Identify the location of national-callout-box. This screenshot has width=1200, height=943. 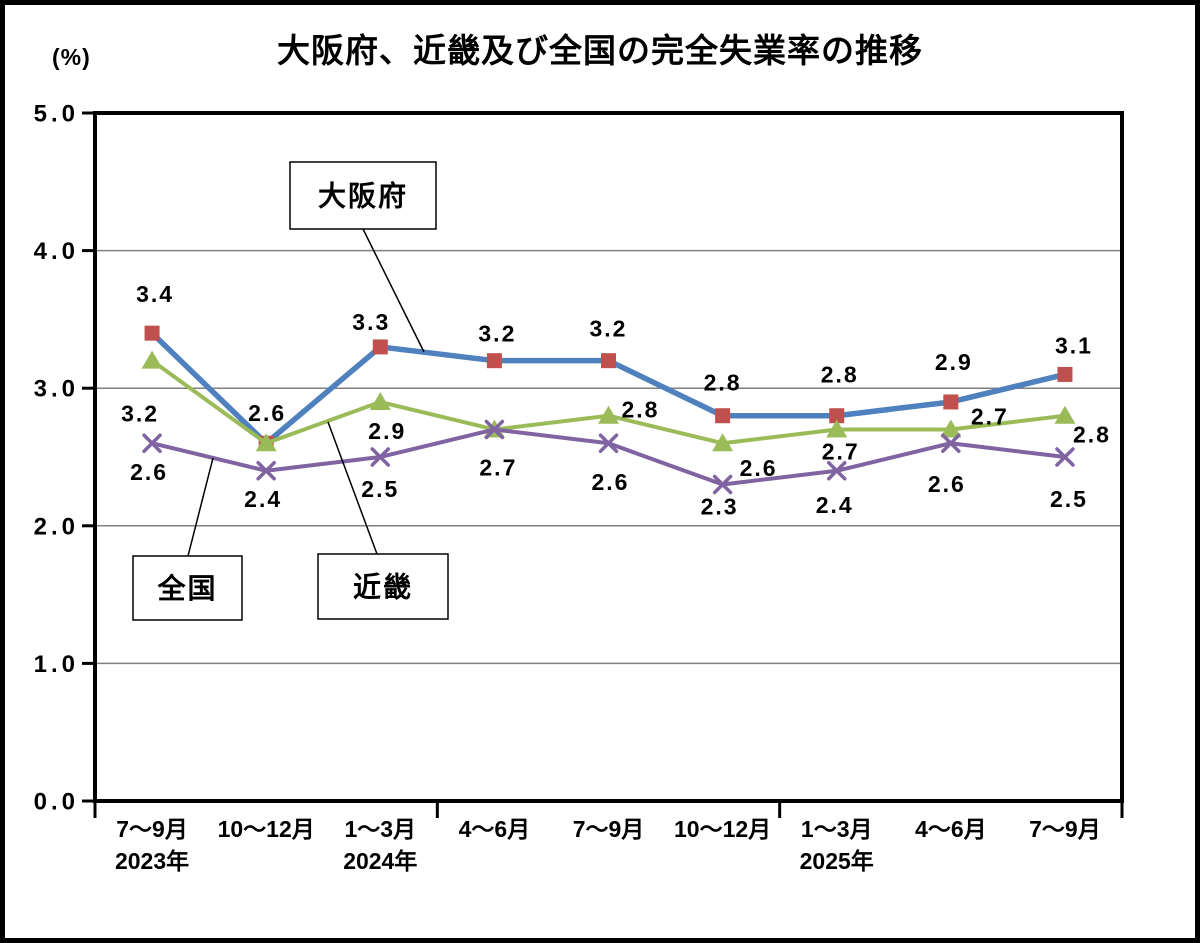
(187, 588).